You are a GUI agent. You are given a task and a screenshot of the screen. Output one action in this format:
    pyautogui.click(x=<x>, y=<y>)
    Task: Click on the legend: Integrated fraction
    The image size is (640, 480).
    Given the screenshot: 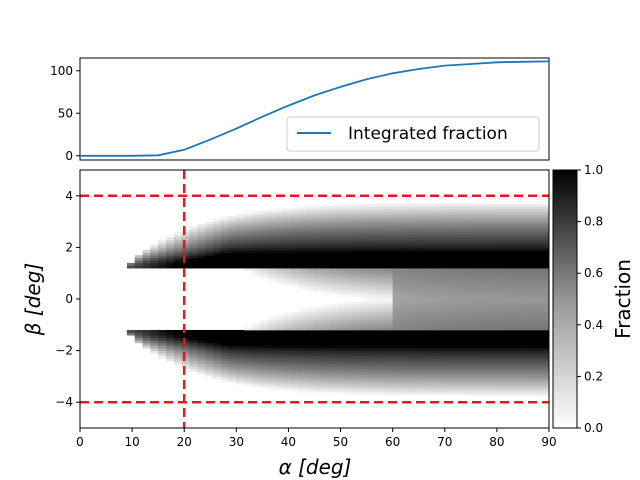 What is the action you would take?
    pyautogui.click(x=413, y=134)
    